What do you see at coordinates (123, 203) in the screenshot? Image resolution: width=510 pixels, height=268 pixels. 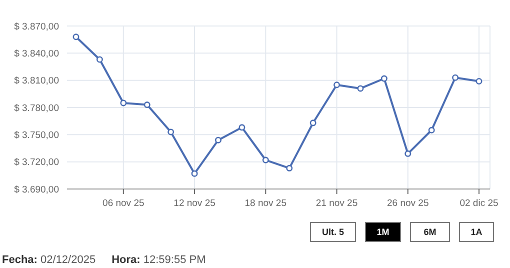 I see `x-tick-label: 06 nov 25` at bounding box center [123, 203].